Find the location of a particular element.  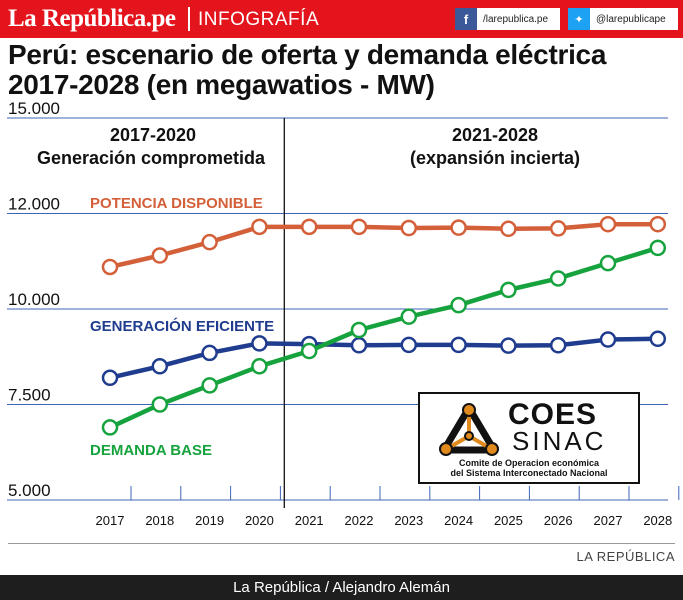

period-2-subtitle: (expansión incierta) is located at coordinates (495, 158).